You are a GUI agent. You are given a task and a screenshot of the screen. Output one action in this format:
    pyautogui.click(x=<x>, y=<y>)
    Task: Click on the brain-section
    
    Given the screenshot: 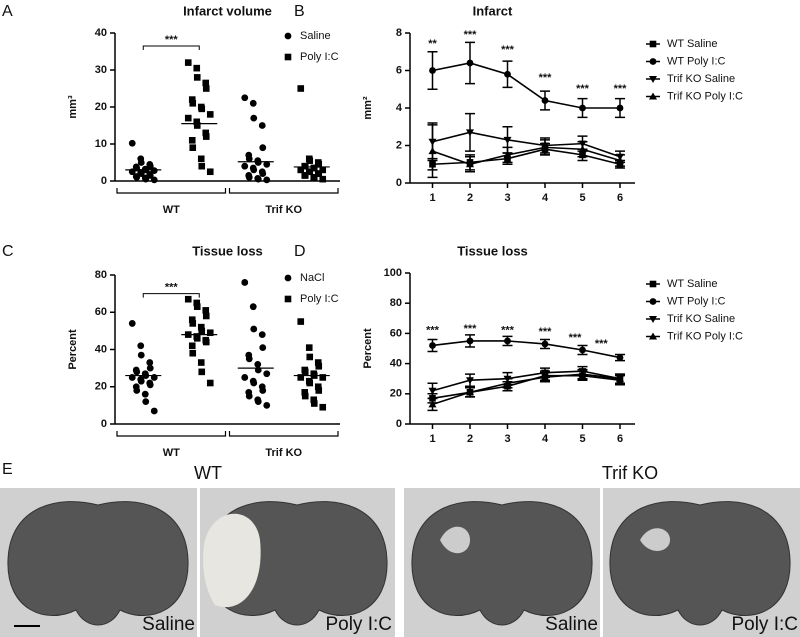 What is the action you would take?
    pyautogui.click(x=502, y=563)
    